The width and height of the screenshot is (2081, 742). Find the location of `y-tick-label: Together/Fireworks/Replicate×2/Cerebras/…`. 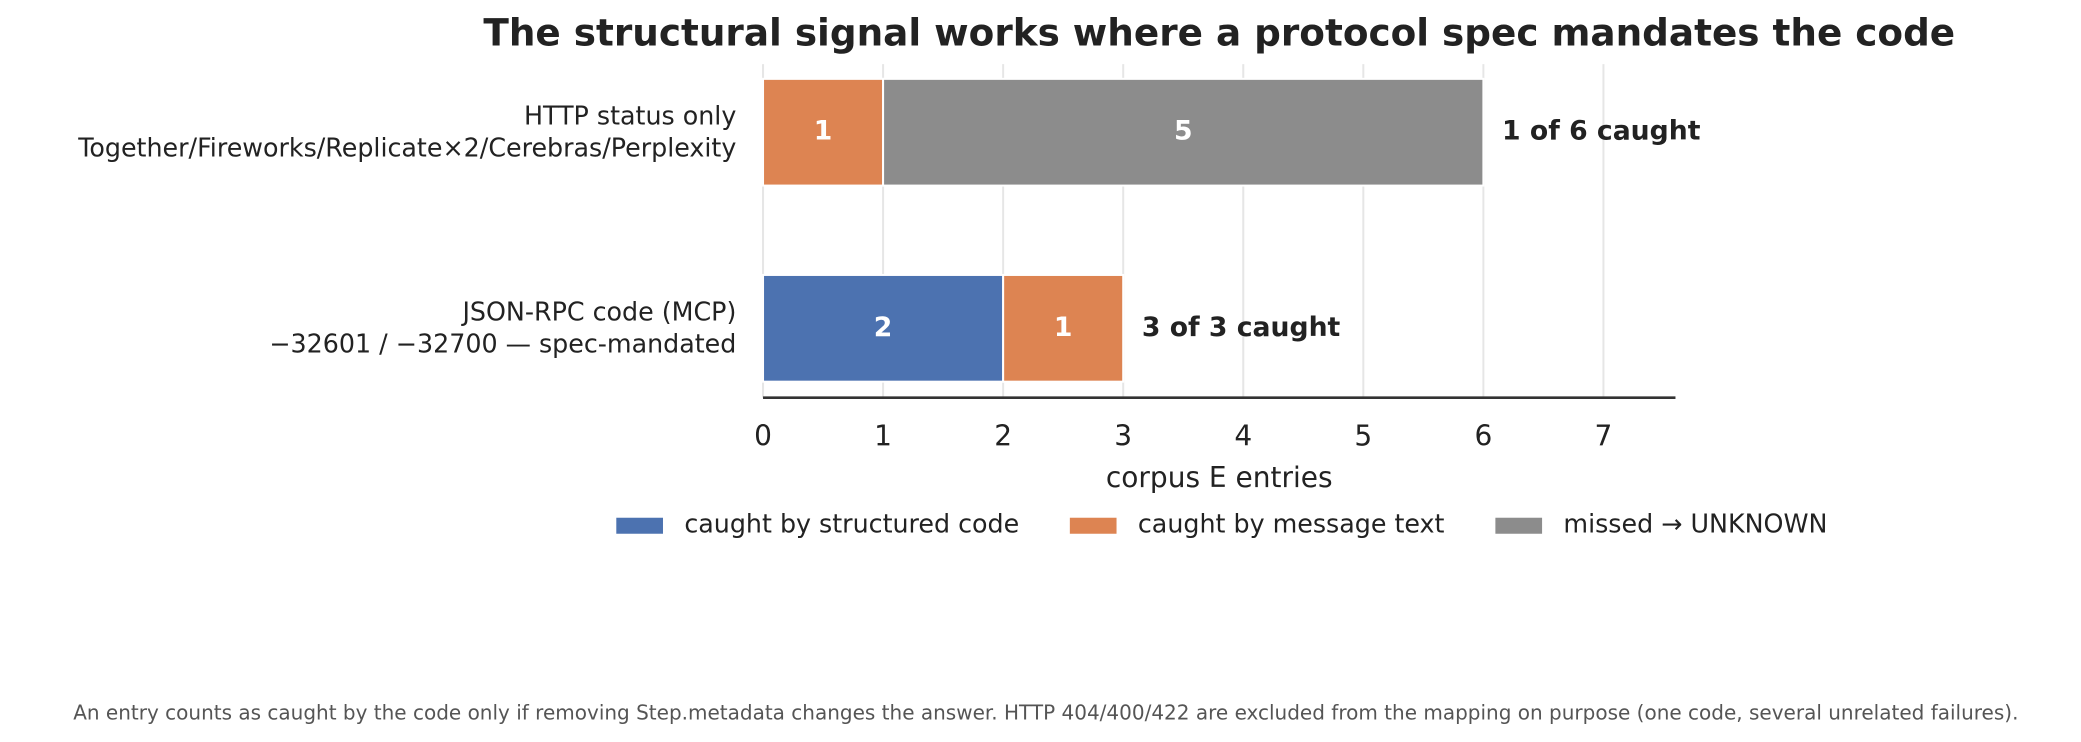

y-tick-label: Together/Fireworks/Replicate×2/Cerebras/… is located at coordinates (406, 148).